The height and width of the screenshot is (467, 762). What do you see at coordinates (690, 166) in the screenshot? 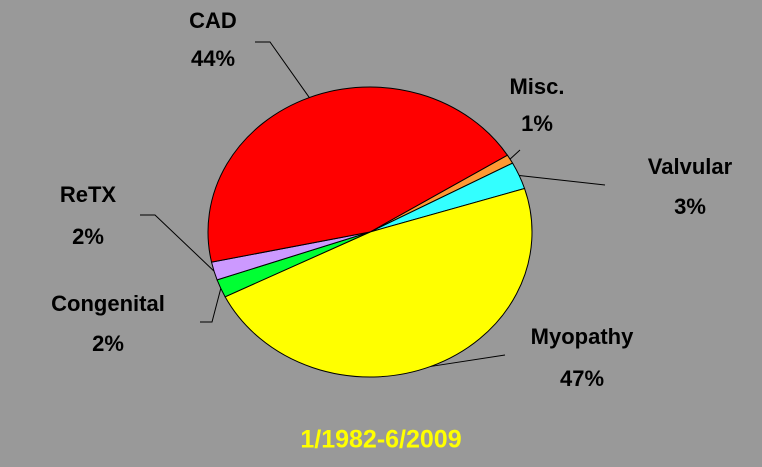
I see `slice-label: Valvular` at bounding box center [690, 166].